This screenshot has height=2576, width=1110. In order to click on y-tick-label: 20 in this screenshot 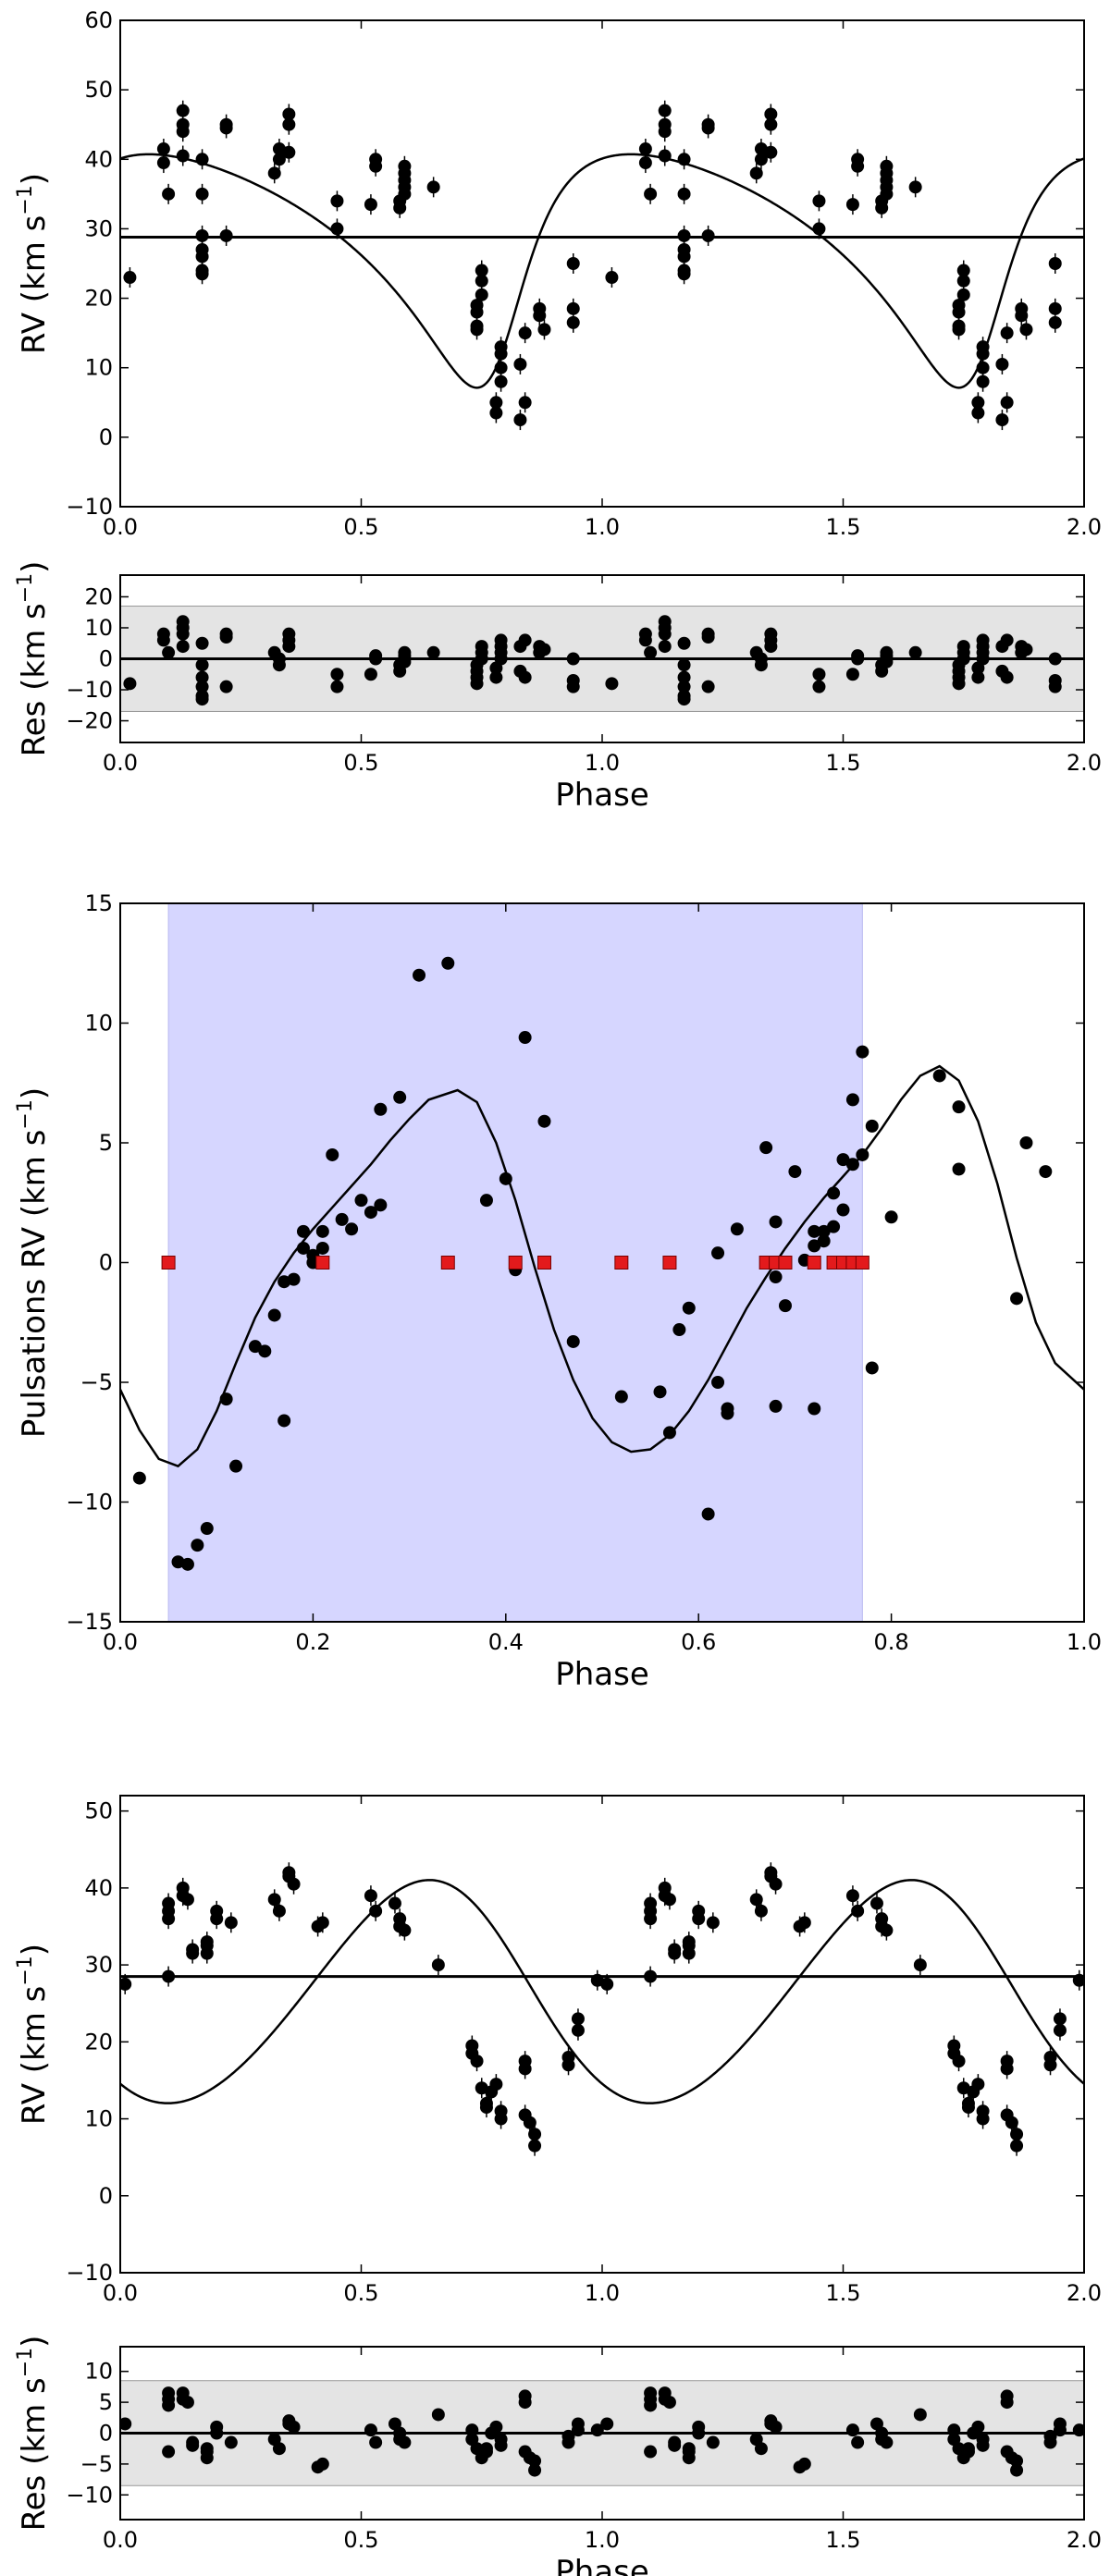, I will do `click(99, 2042)`.